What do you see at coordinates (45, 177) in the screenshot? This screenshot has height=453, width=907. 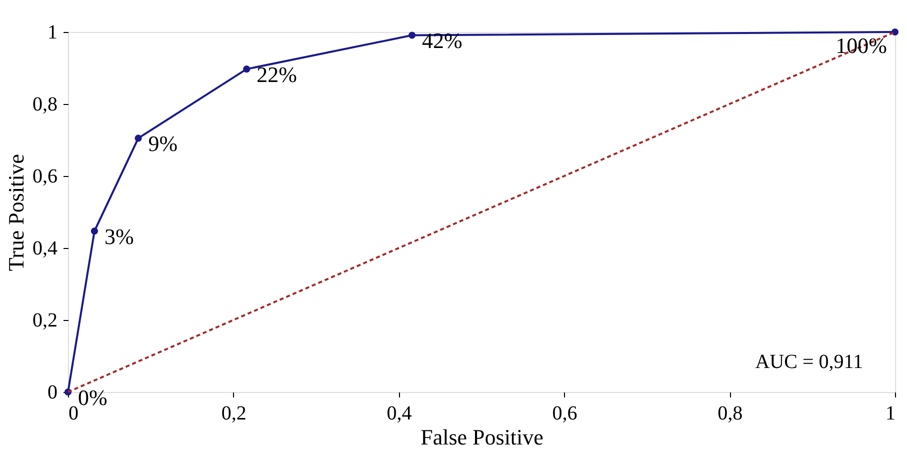 I see `y-tick-label: 0,6` at bounding box center [45, 177].